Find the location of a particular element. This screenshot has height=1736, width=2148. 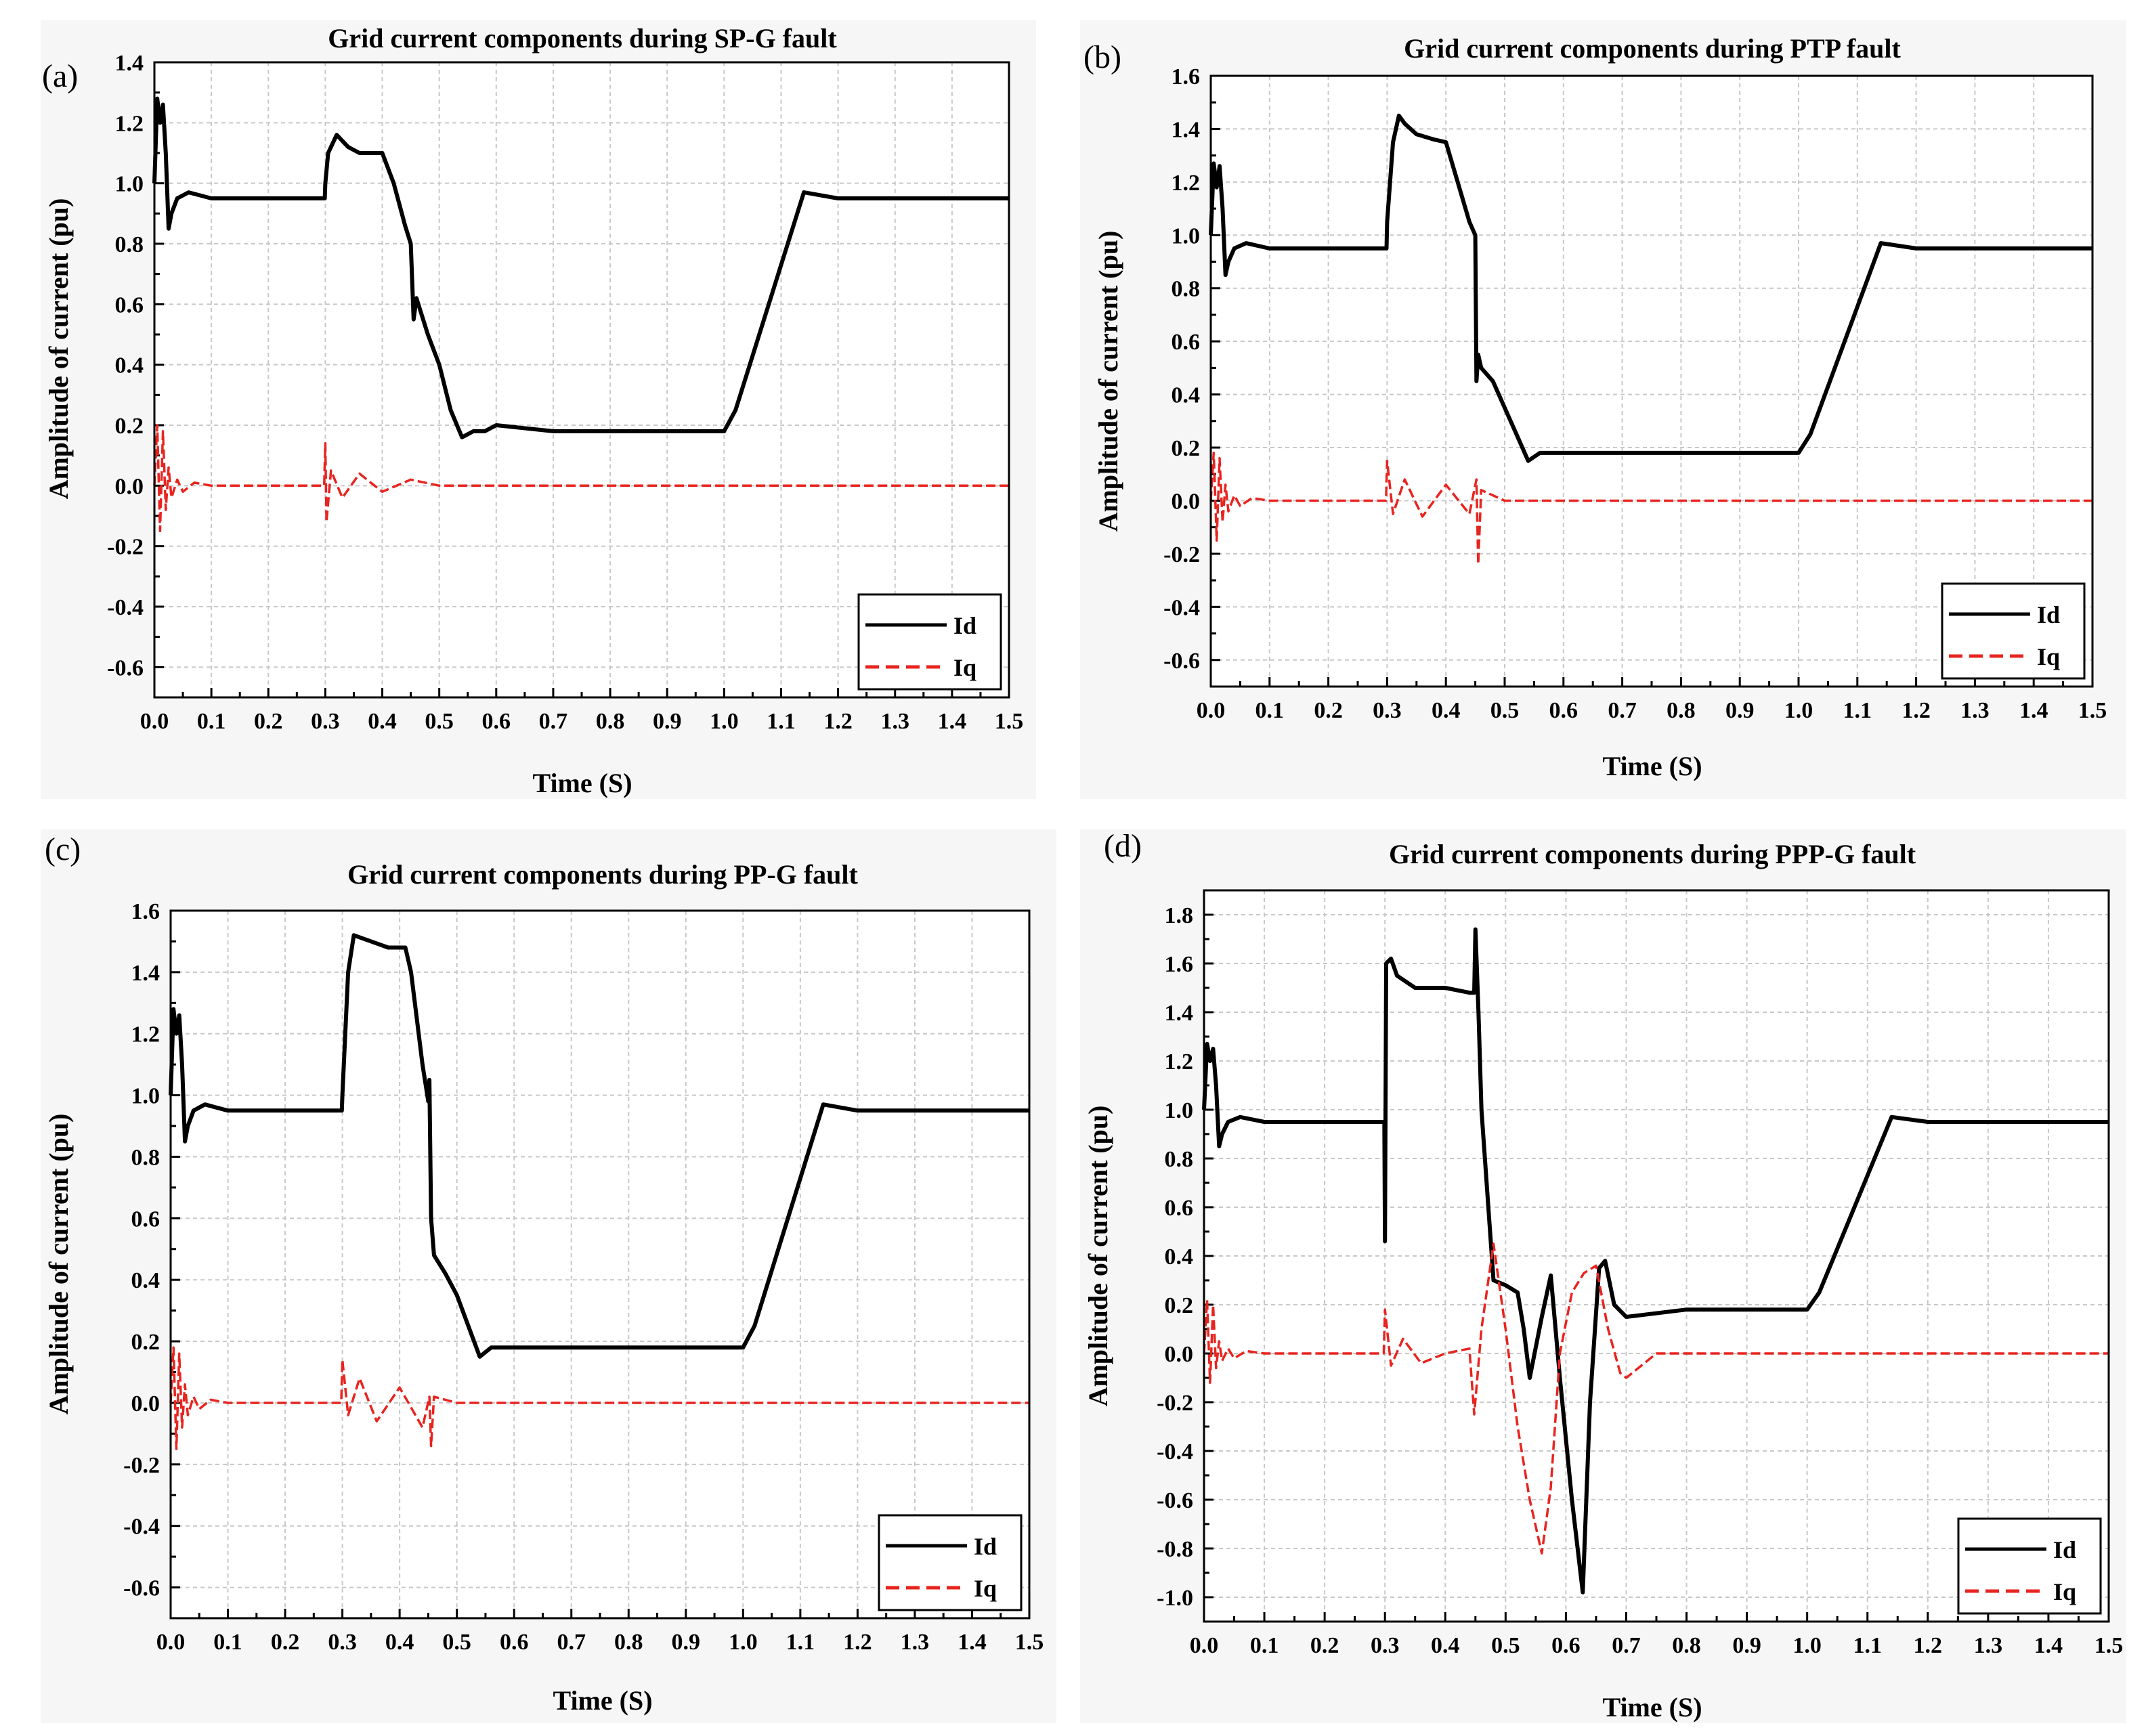

plot-area is located at coordinates (581, 379).